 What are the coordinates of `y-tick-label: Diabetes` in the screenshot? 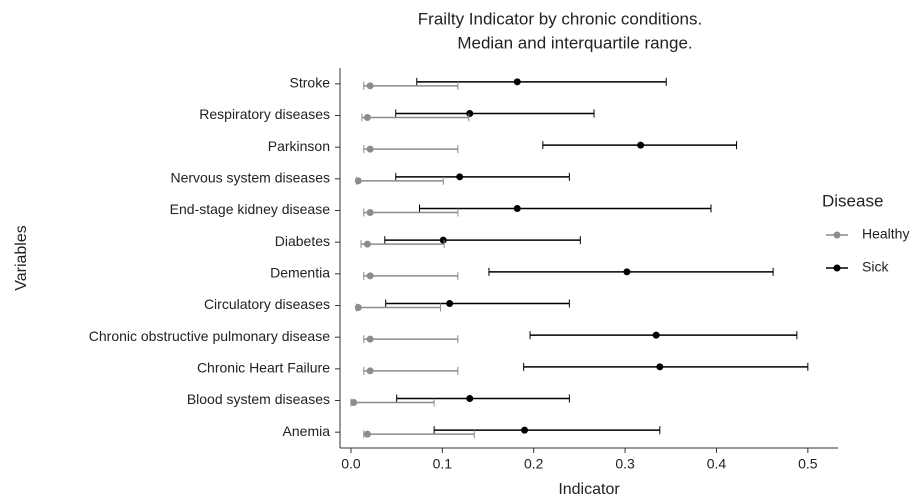 It's located at (302, 241).